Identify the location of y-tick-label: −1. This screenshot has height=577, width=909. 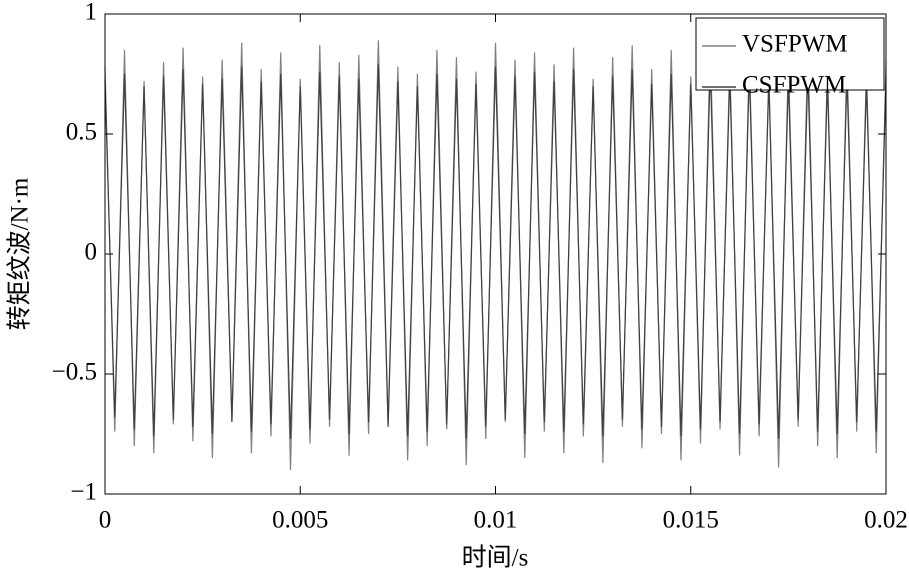
(83, 492).